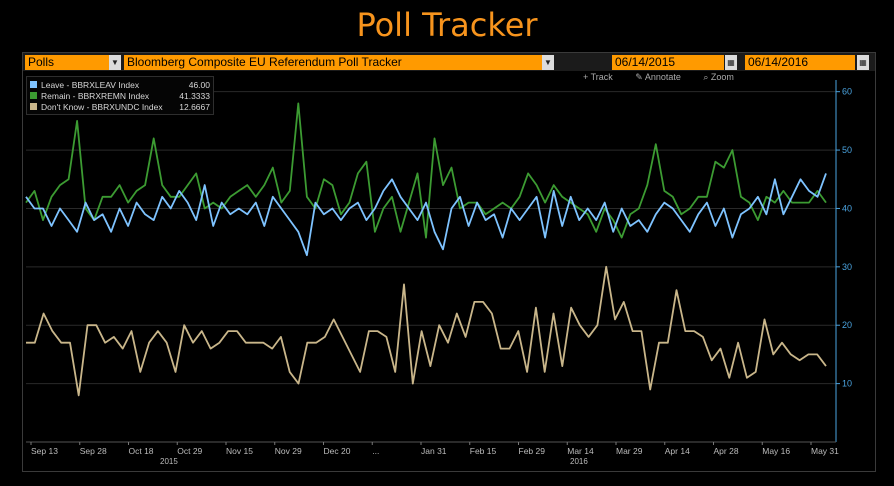 This screenshot has width=894, height=486. I want to click on y-tick-label: 10, so click(847, 384).